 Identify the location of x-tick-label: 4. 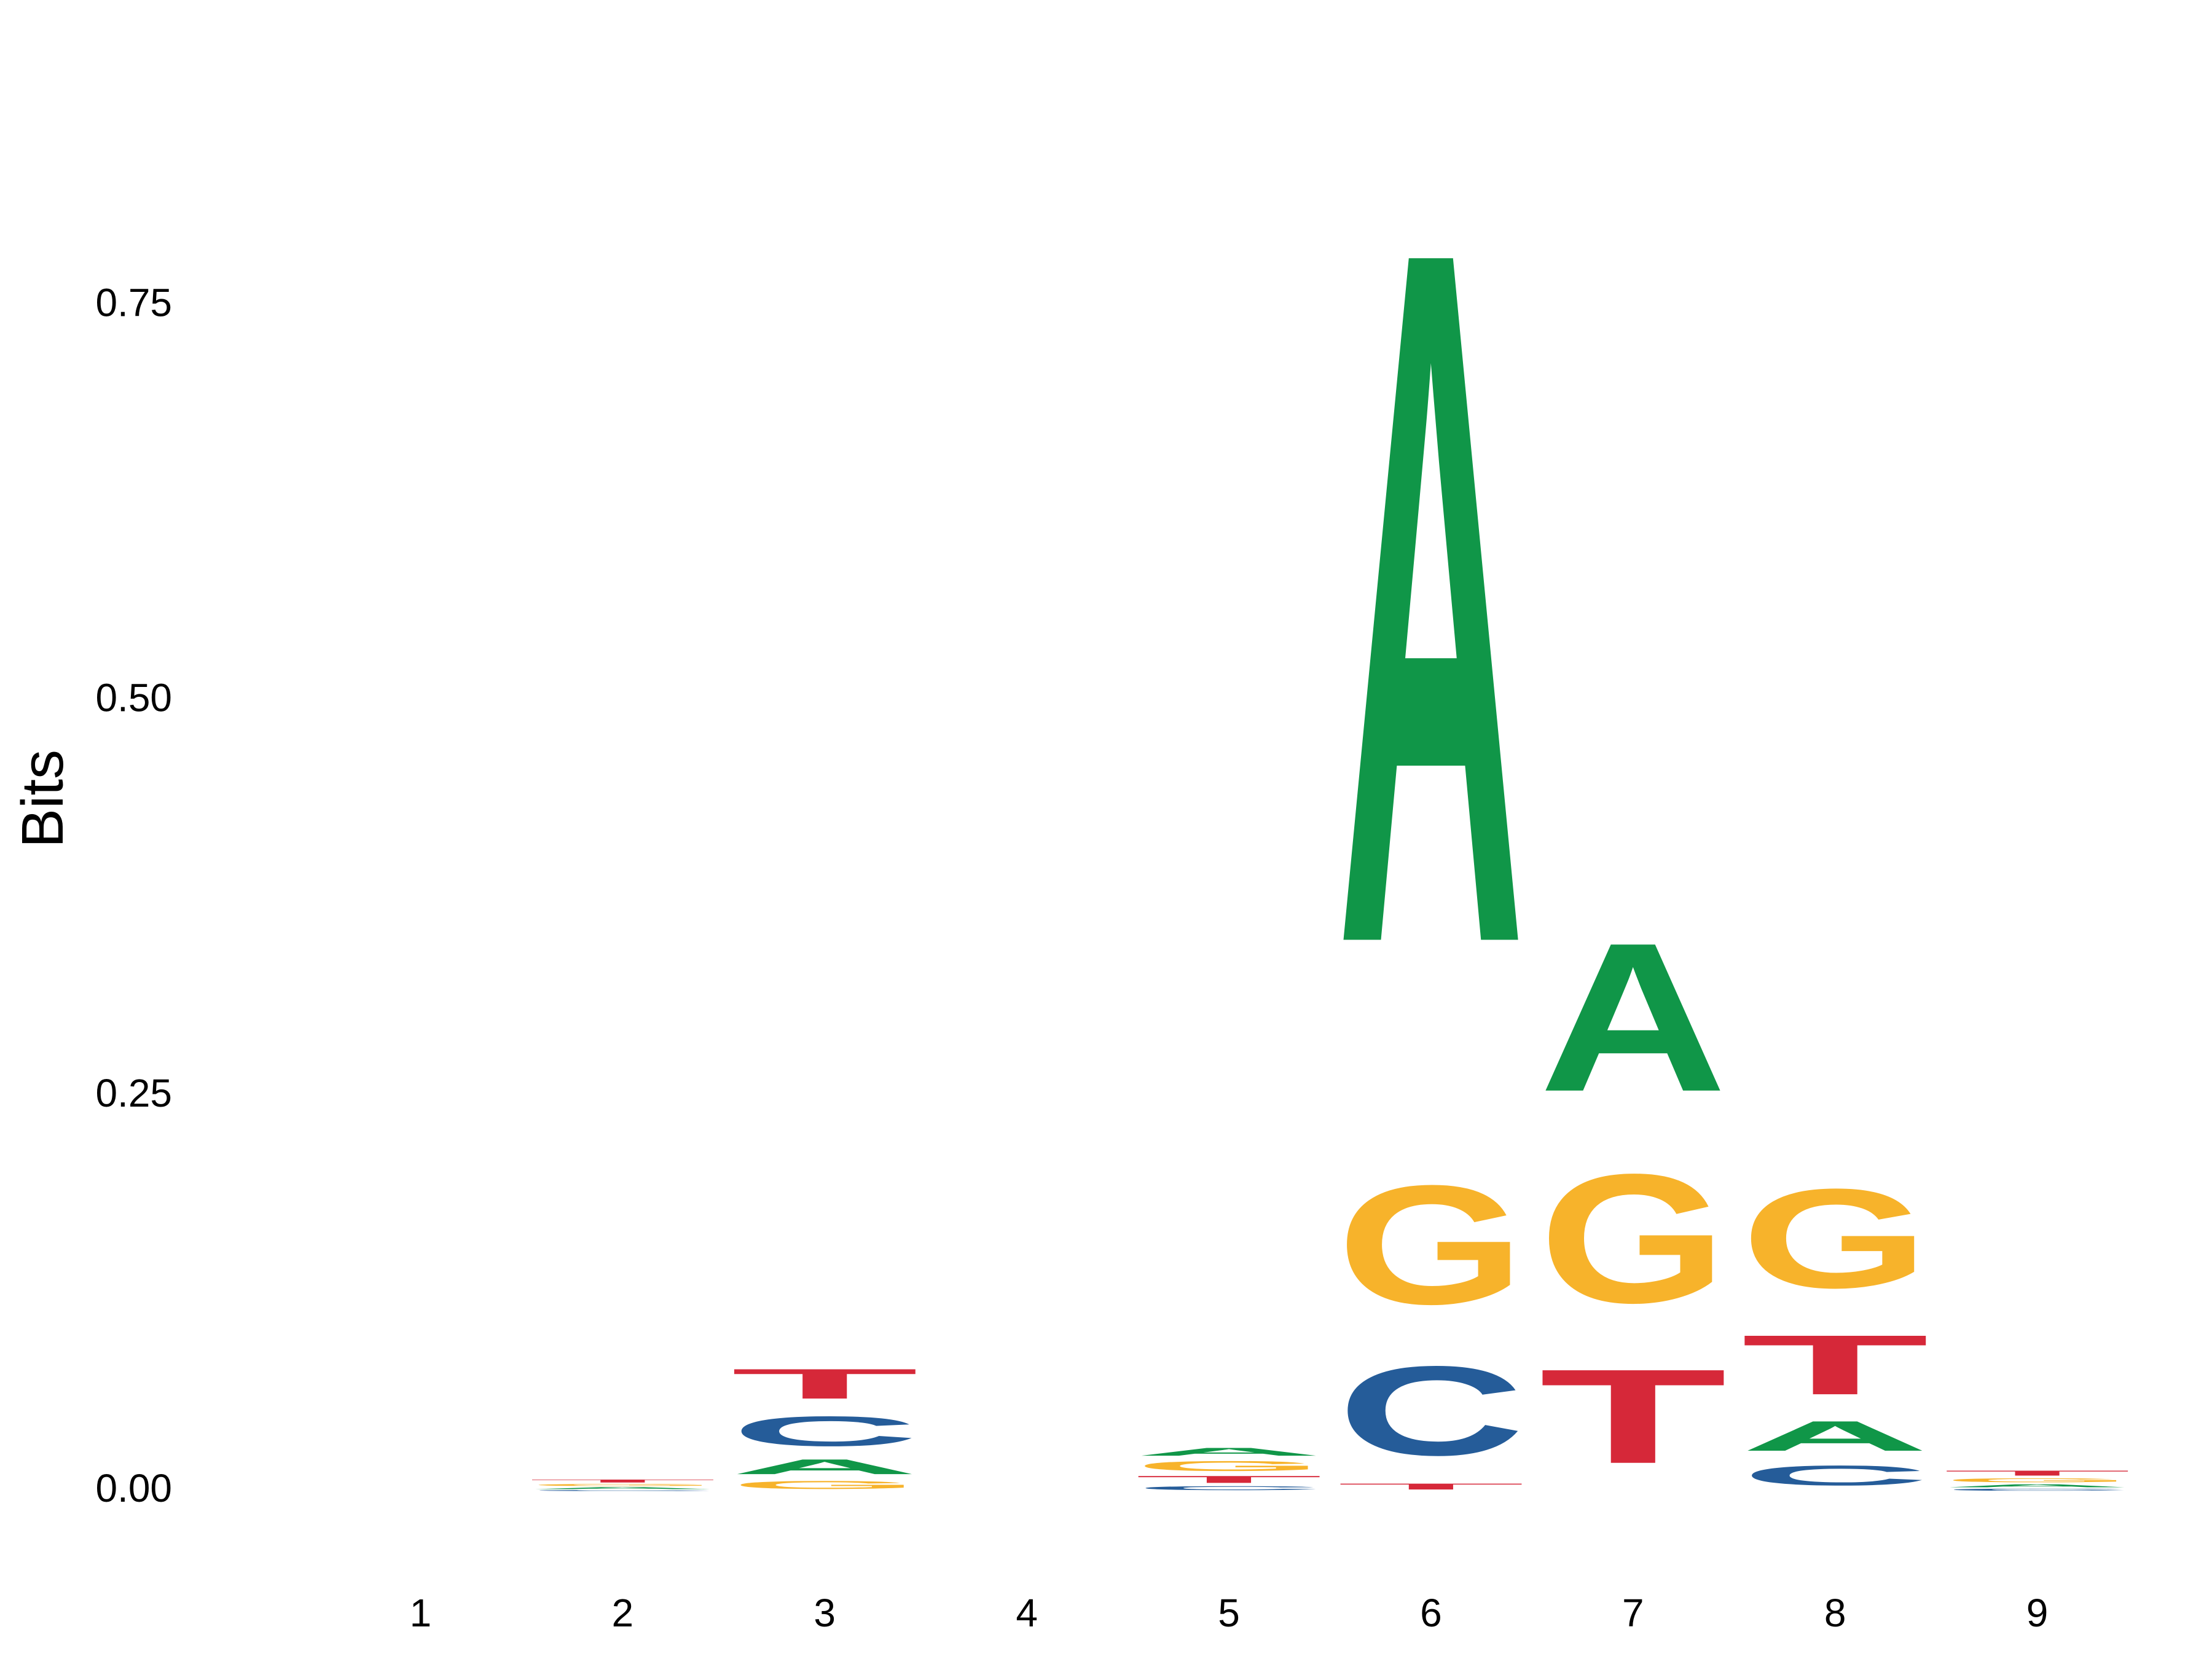
(1027, 1613).